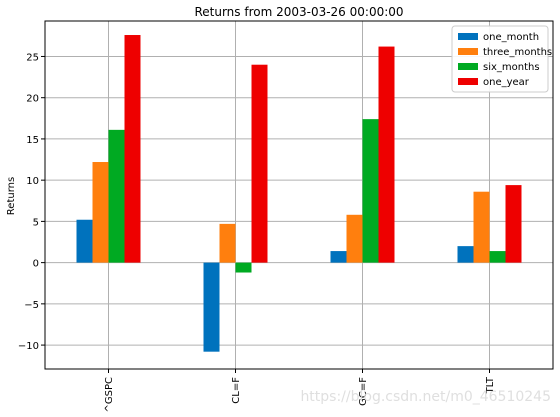 Image resolution: width=560 pixels, height=417 pixels. Describe the element at coordinates (468, 66) in the screenshot. I see `legend-swatch-six_months` at that location.